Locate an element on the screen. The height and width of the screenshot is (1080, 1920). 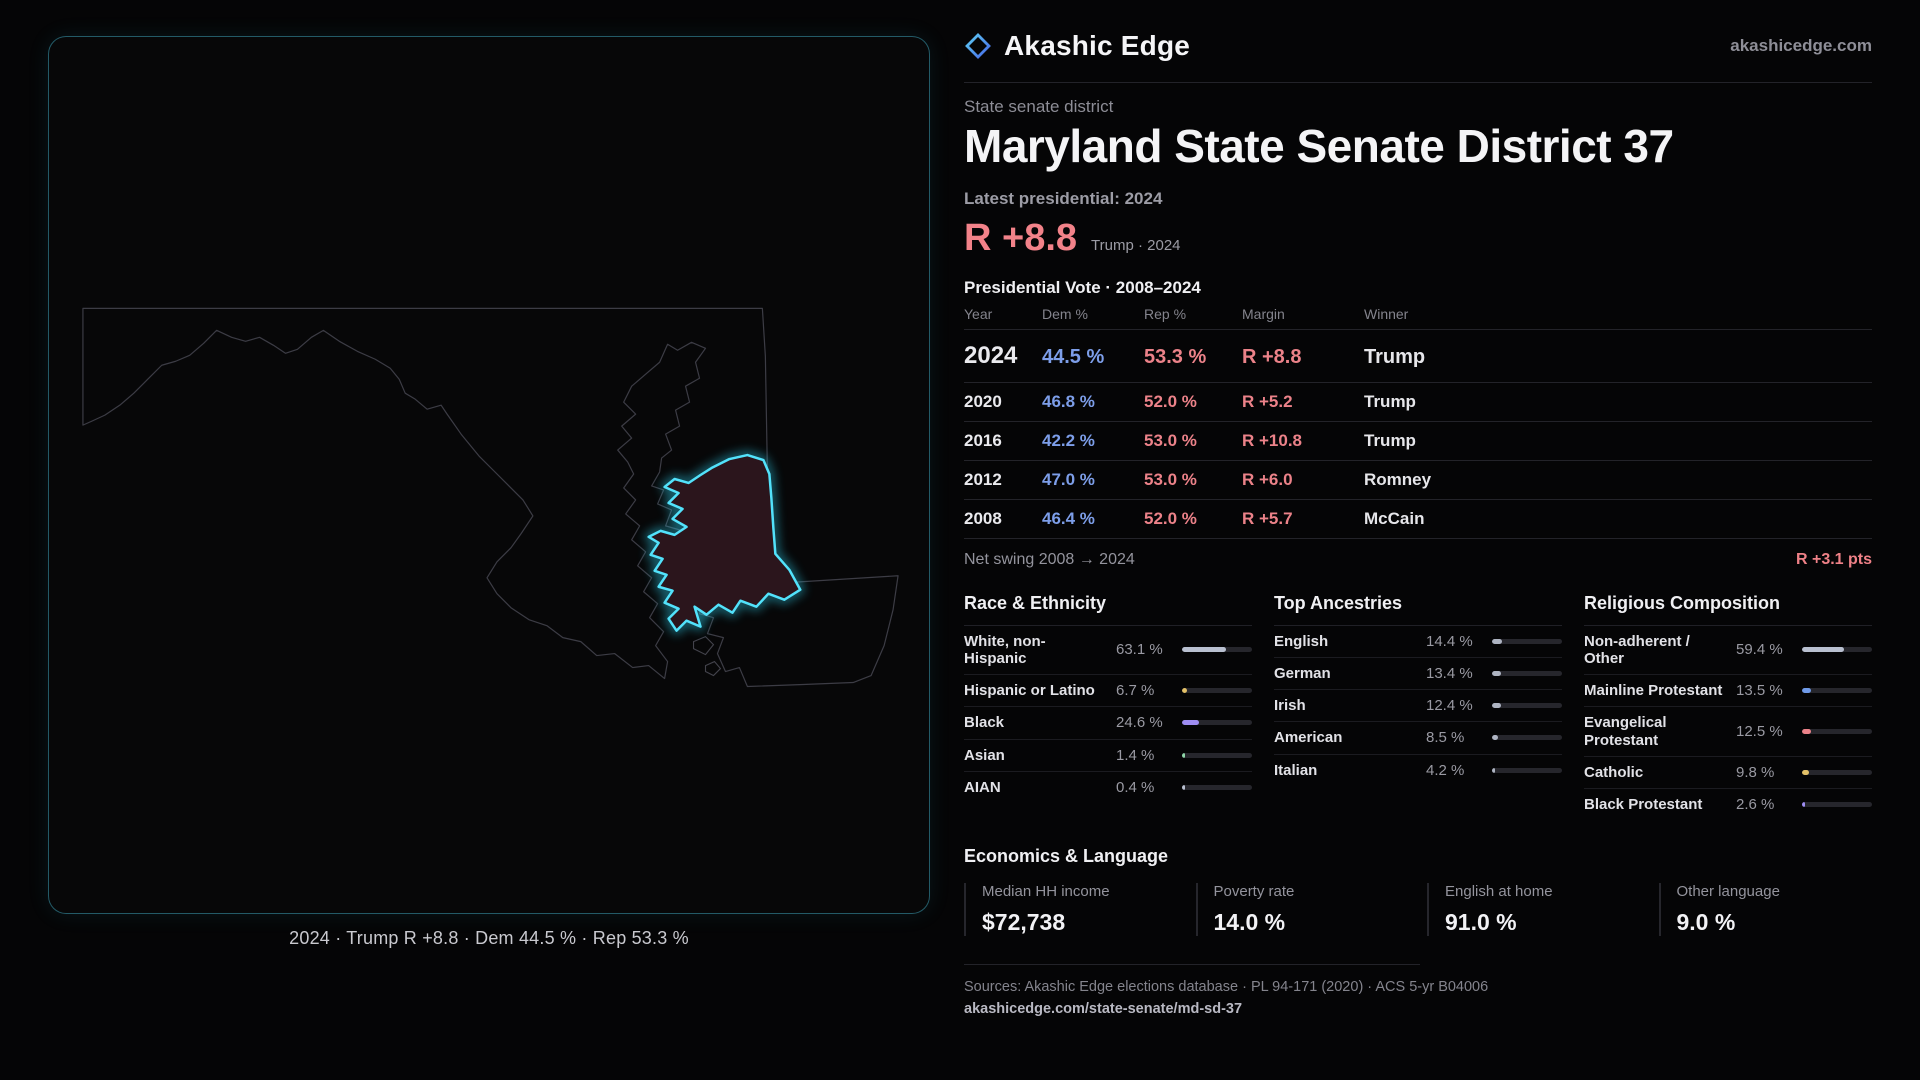
demo-label: Asian is located at coordinates (984, 755).